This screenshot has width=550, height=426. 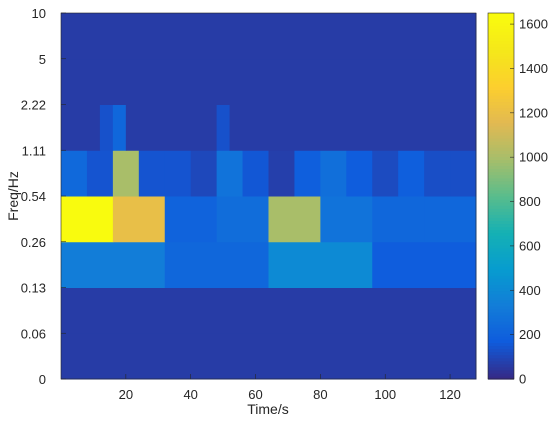 I want to click on y-tick-label: 0, so click(x=42, y=379).